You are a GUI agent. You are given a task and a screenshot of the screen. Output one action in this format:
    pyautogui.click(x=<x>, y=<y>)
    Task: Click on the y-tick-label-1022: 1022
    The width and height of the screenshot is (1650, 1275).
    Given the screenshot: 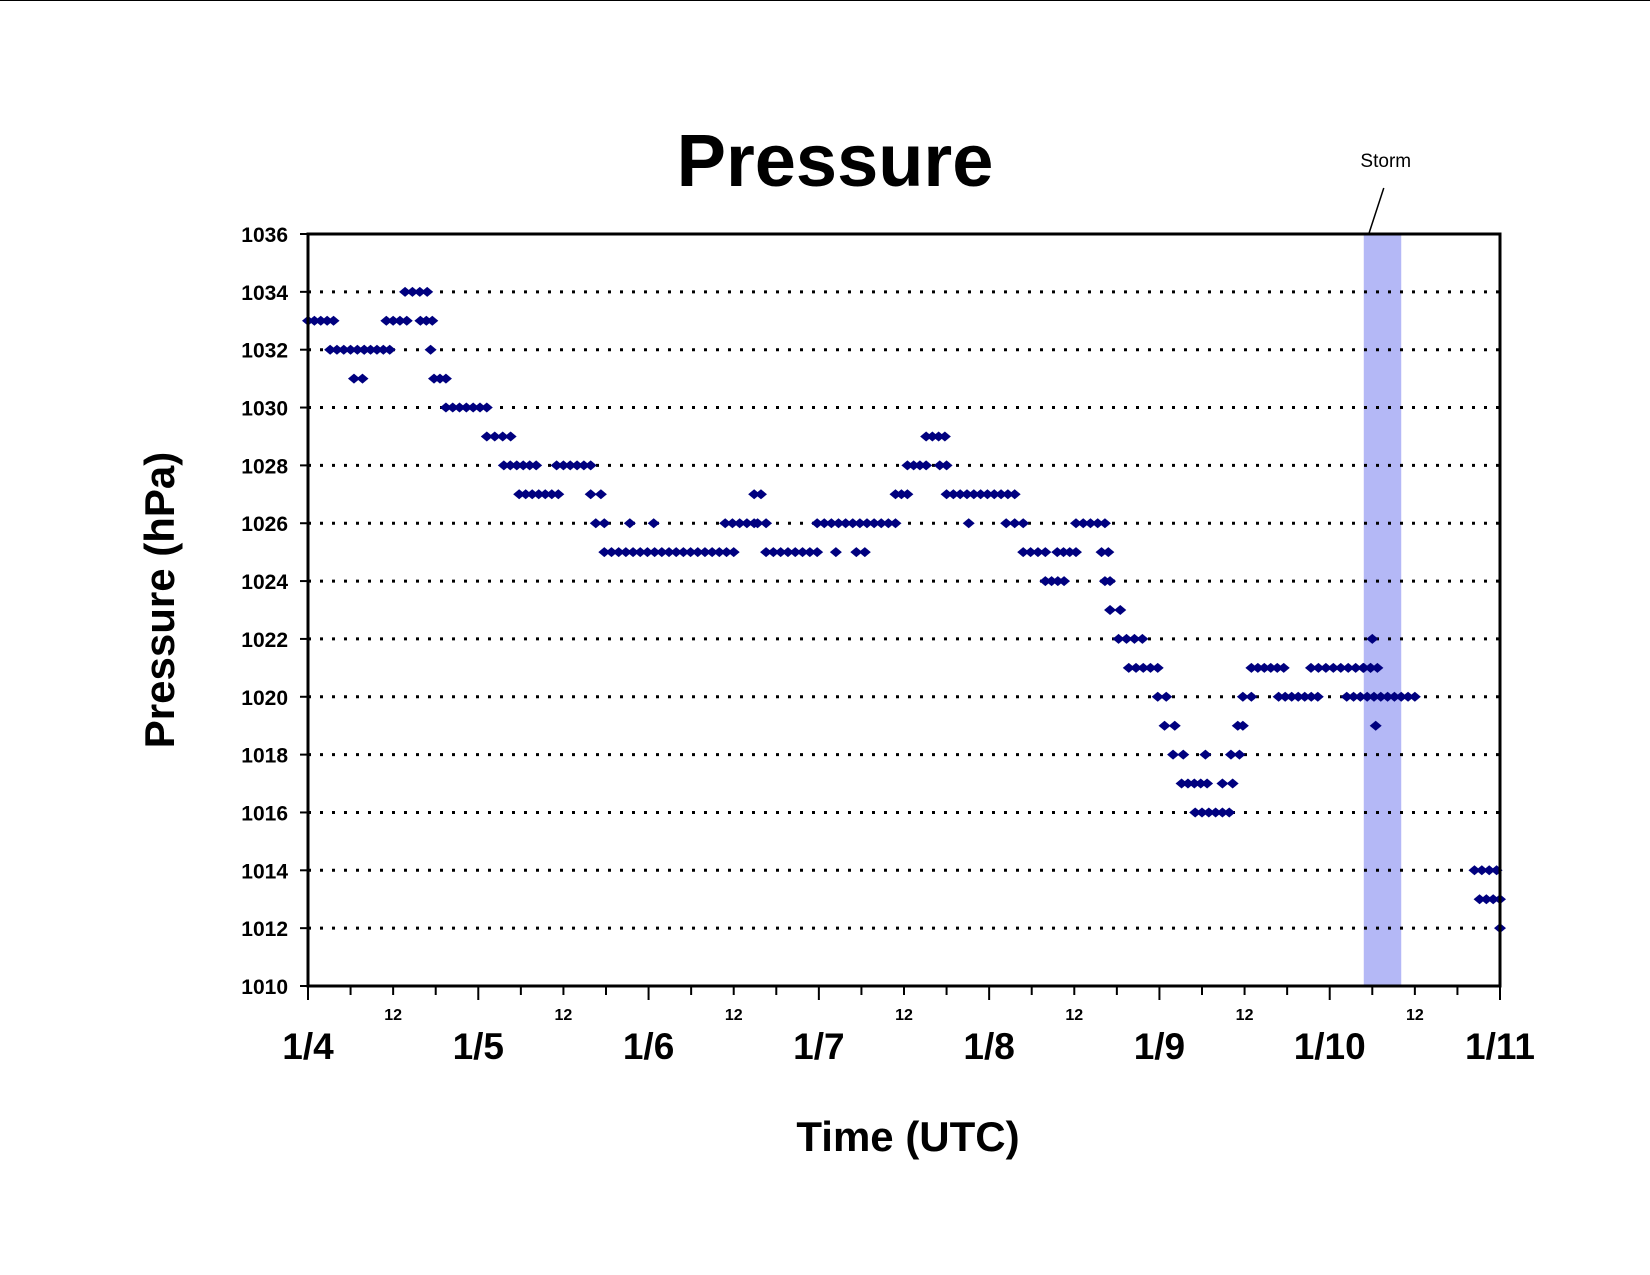 What is the action you would take?
    pyautogui.click(x=264, y=640)
    